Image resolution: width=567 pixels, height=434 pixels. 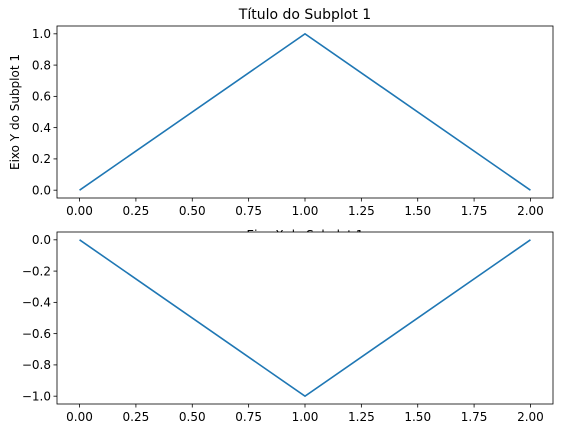 What do you see at coordinates (41, 128) in the screenshot?
I see `y-tick-label: 0.4` at bounding box center [41, 128].